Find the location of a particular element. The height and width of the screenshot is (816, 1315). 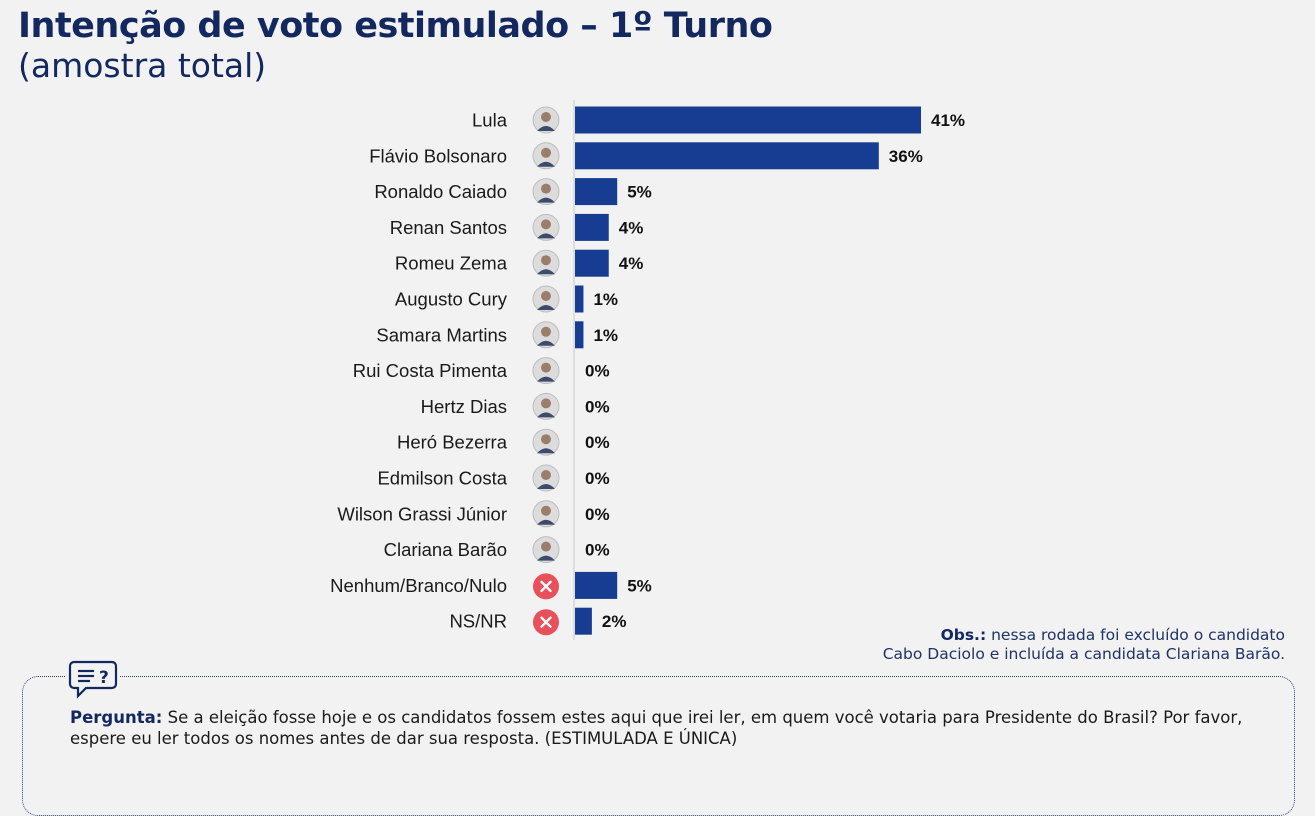

category-label: Edmilson Costa is located at coordinates (442, 478).